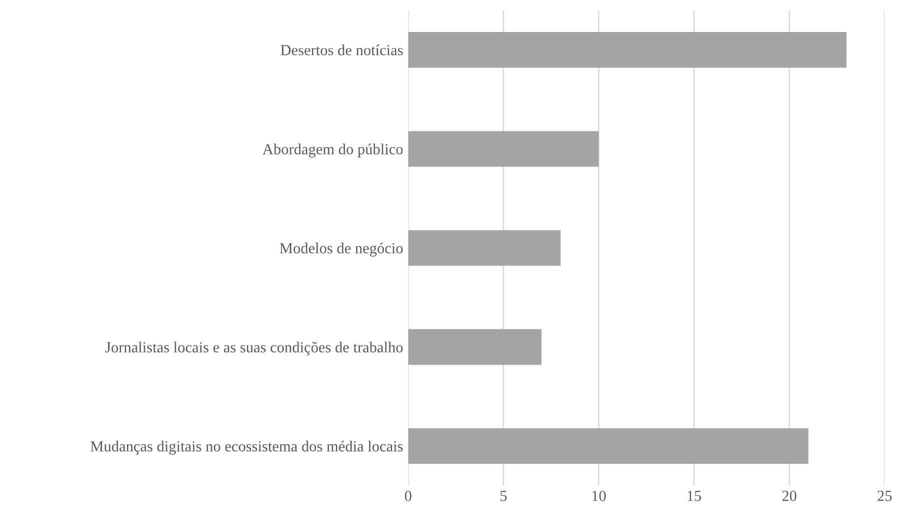 This screenshot has height=522, width=899. I want to click on x-tick-label: 10, so click(599, 496).